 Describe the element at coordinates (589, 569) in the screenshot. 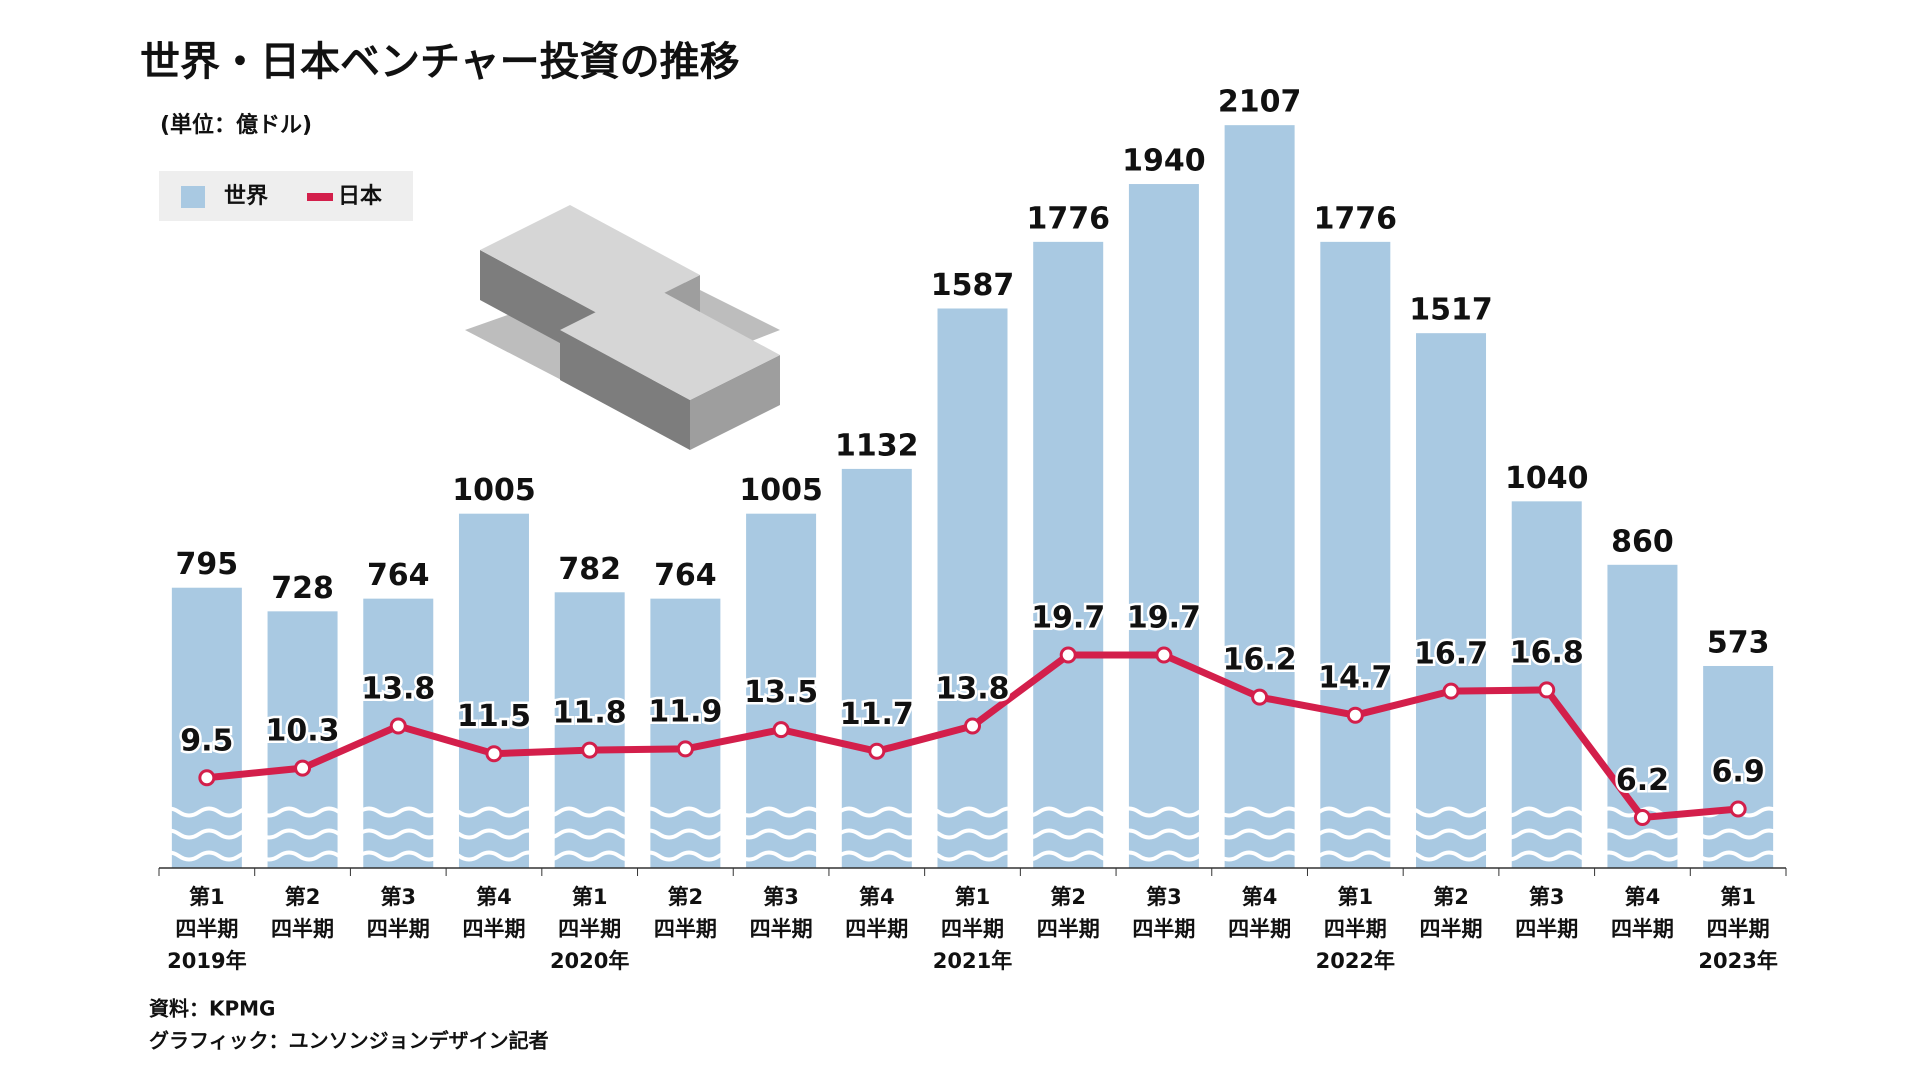

I see `bar-value-label: 782` at that location.